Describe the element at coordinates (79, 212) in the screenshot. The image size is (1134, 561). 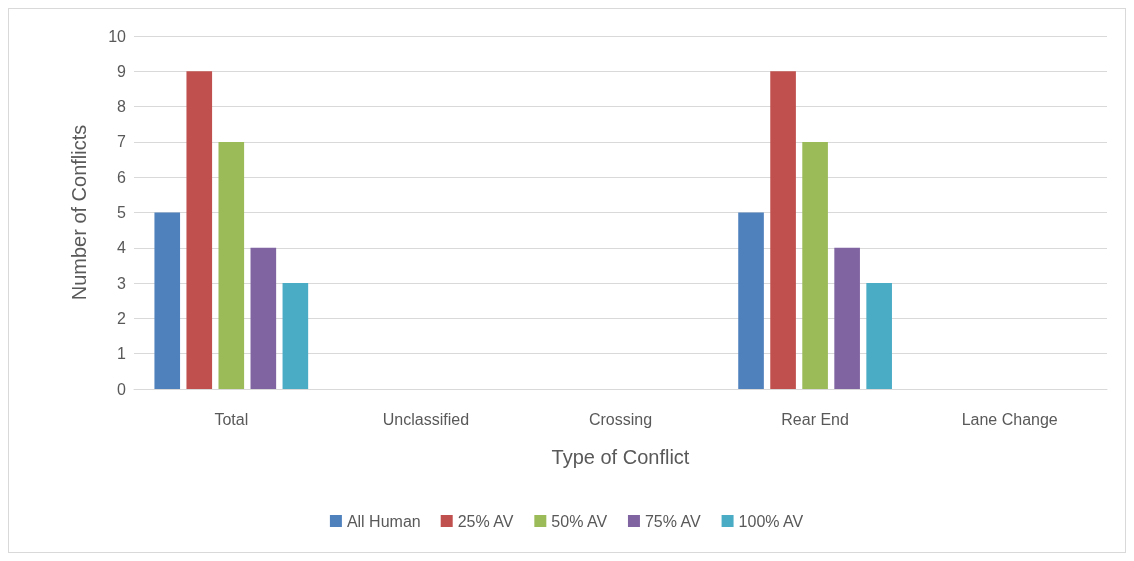
I see `y-axis-title: Number of Conflicts` at that location.